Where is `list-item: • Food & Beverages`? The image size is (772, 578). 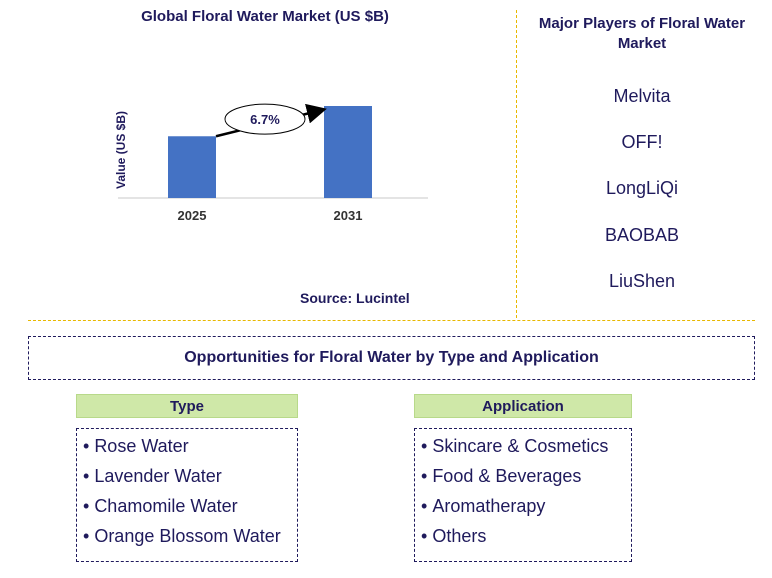
list-item: • Food & Beverages is located at coordinates (501, 476).